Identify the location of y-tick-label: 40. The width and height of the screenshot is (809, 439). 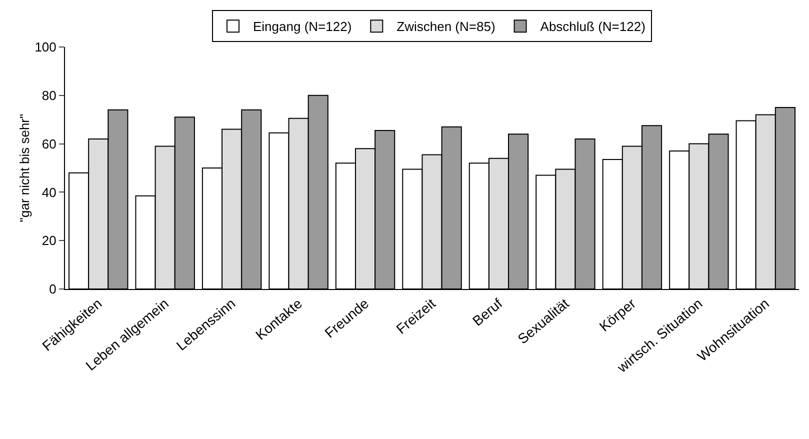
(49, 192).